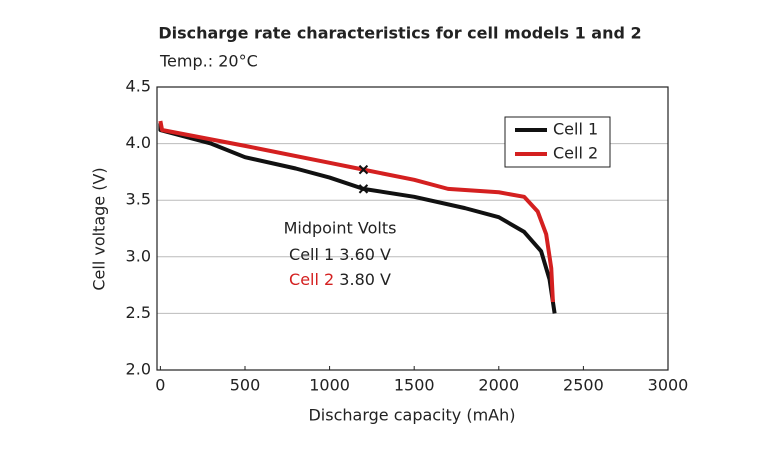 The height and width of the screenshot is (449, 770). I want to click on y-tick-label: 4.5, so click(138, 86).